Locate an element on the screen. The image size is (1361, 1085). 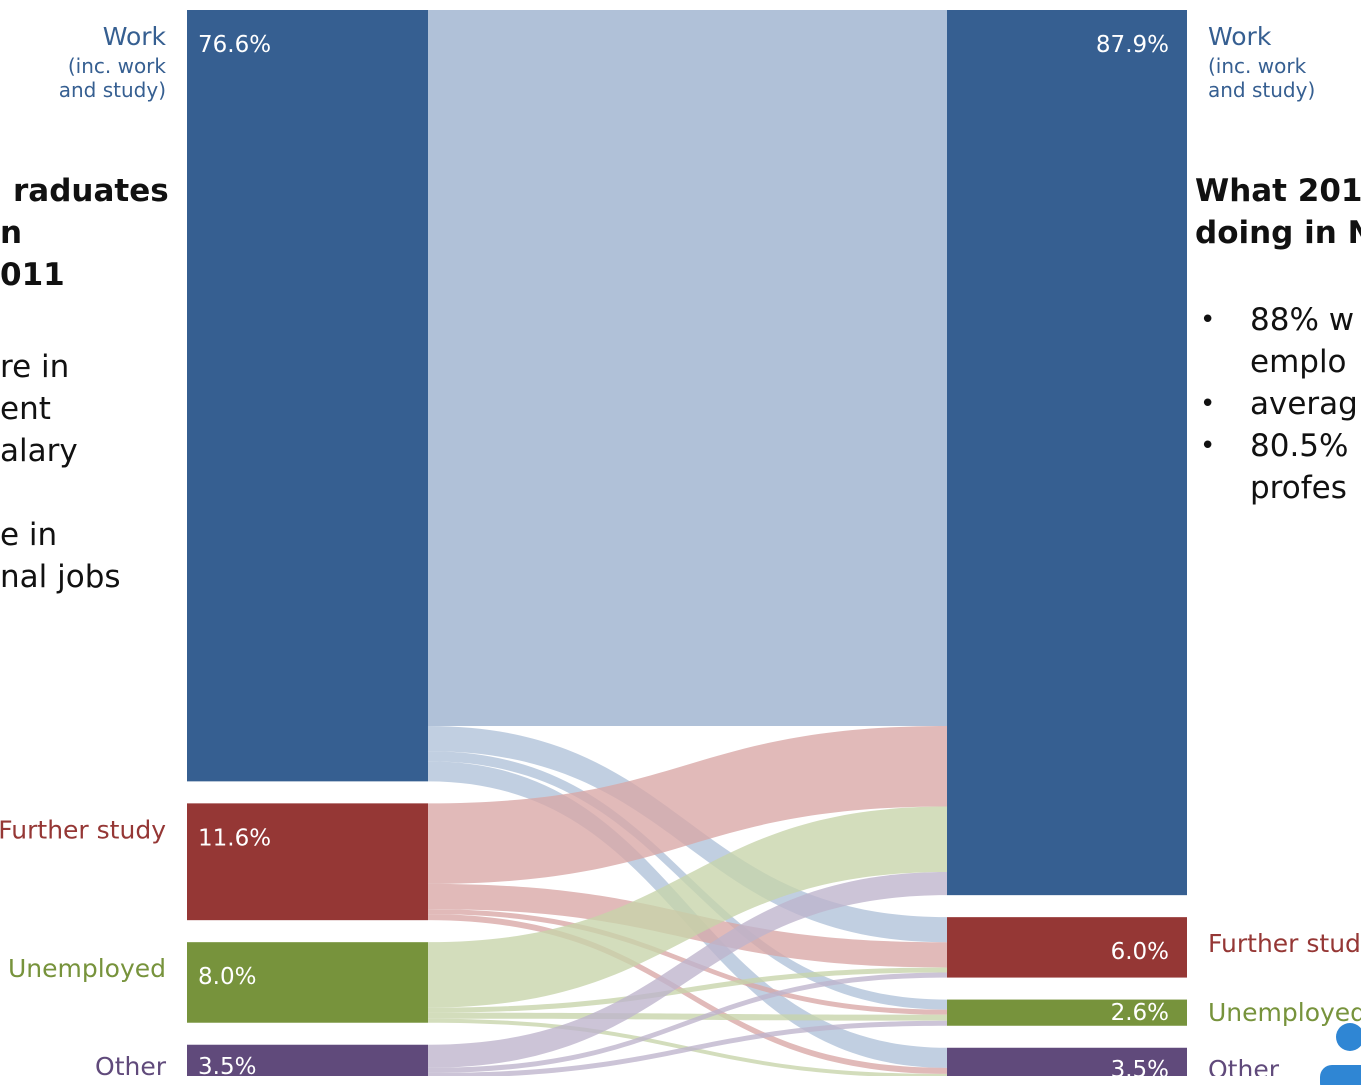
left-category-label-unemployed: Unemployed is located at coordinates (87, 968).